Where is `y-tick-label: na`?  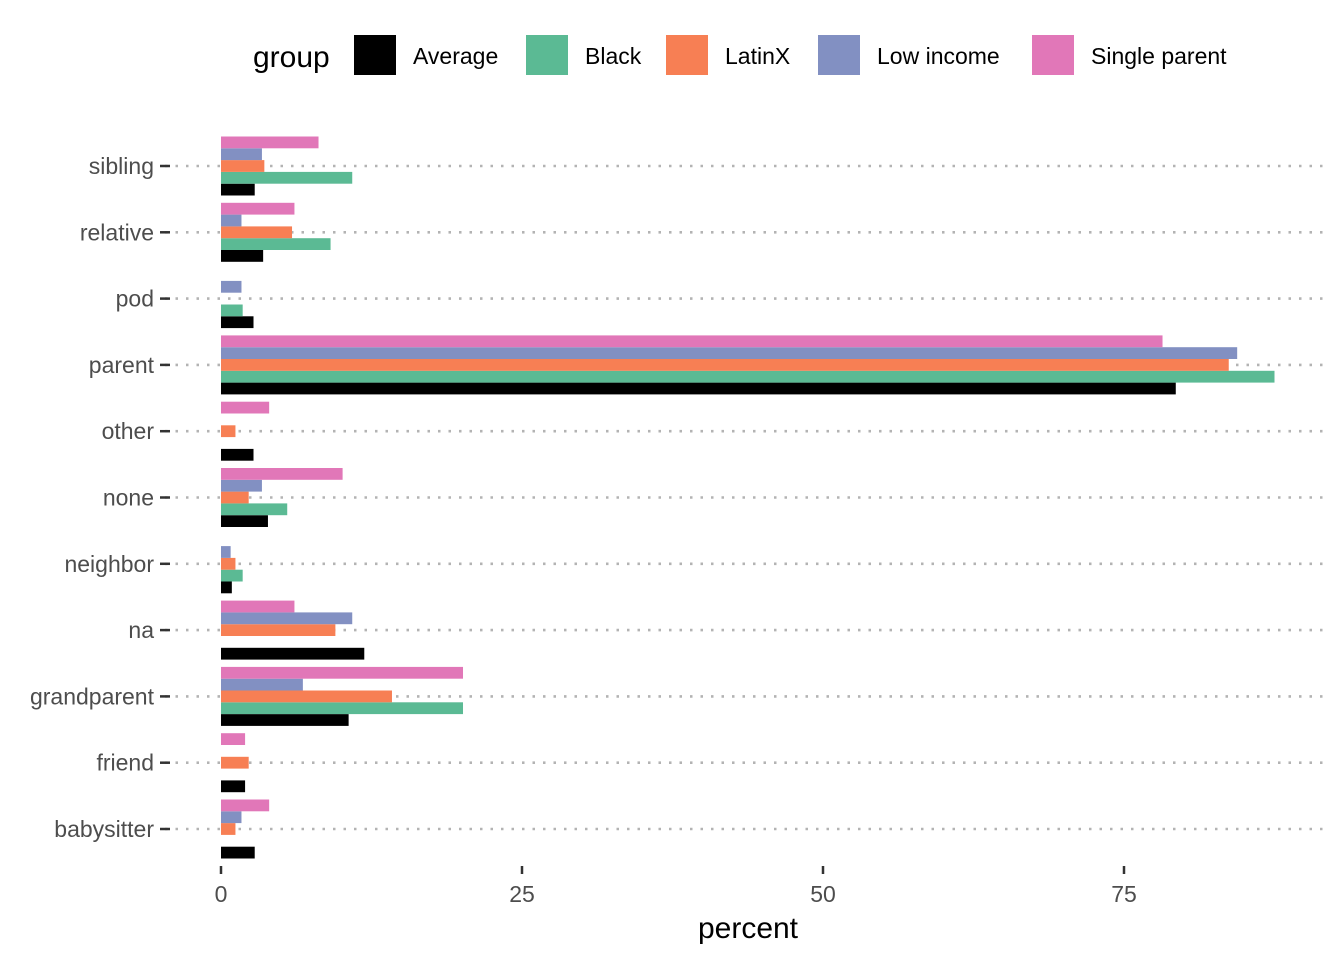 y-tick-label: na is located at coordinates (141, 630).